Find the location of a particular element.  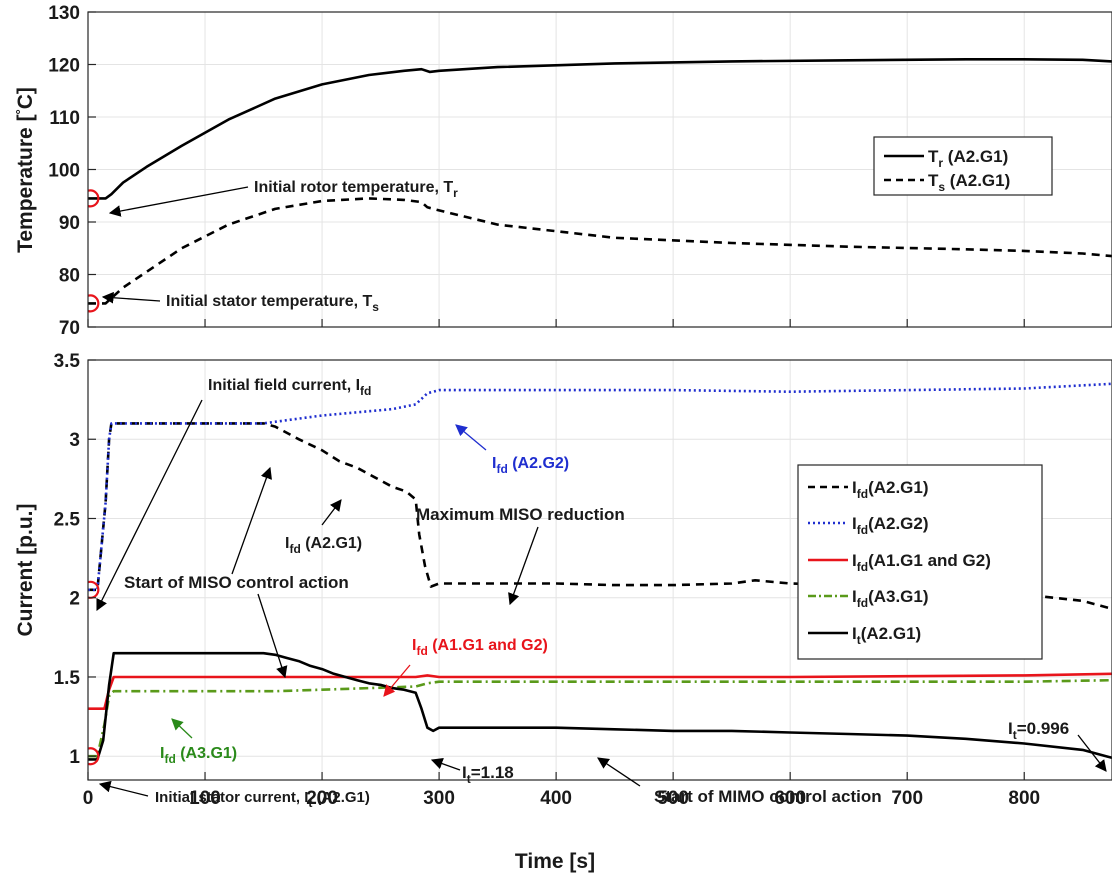

legend-item-ts: Ts (A2.G1) is located at coordinates (947, 182).